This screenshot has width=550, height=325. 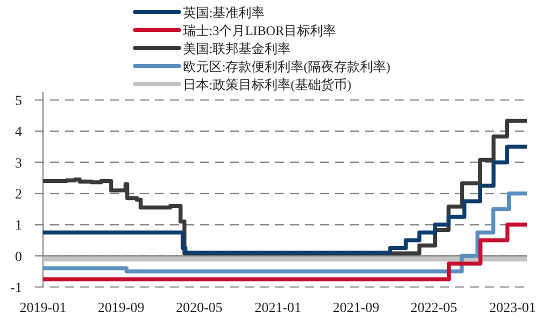 What do you see at coordinates (18, 195) in the screenshot?
I see `y-tick-label: 2` at bounding box center [18, 195].